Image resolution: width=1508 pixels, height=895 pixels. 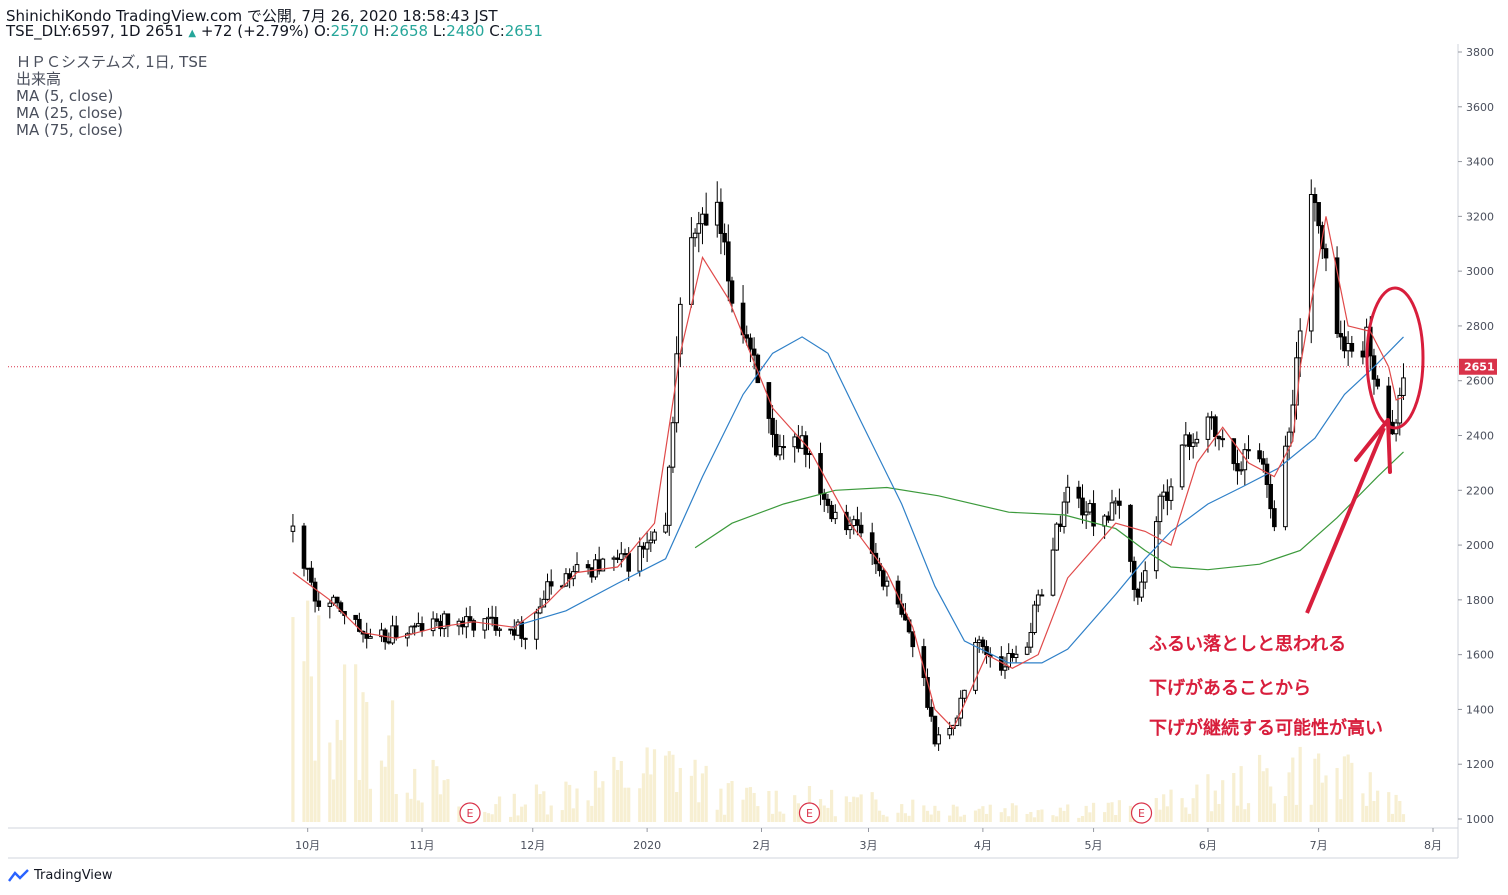 I want to click on annotation-arrowhead, so click(x=1373, y=446).